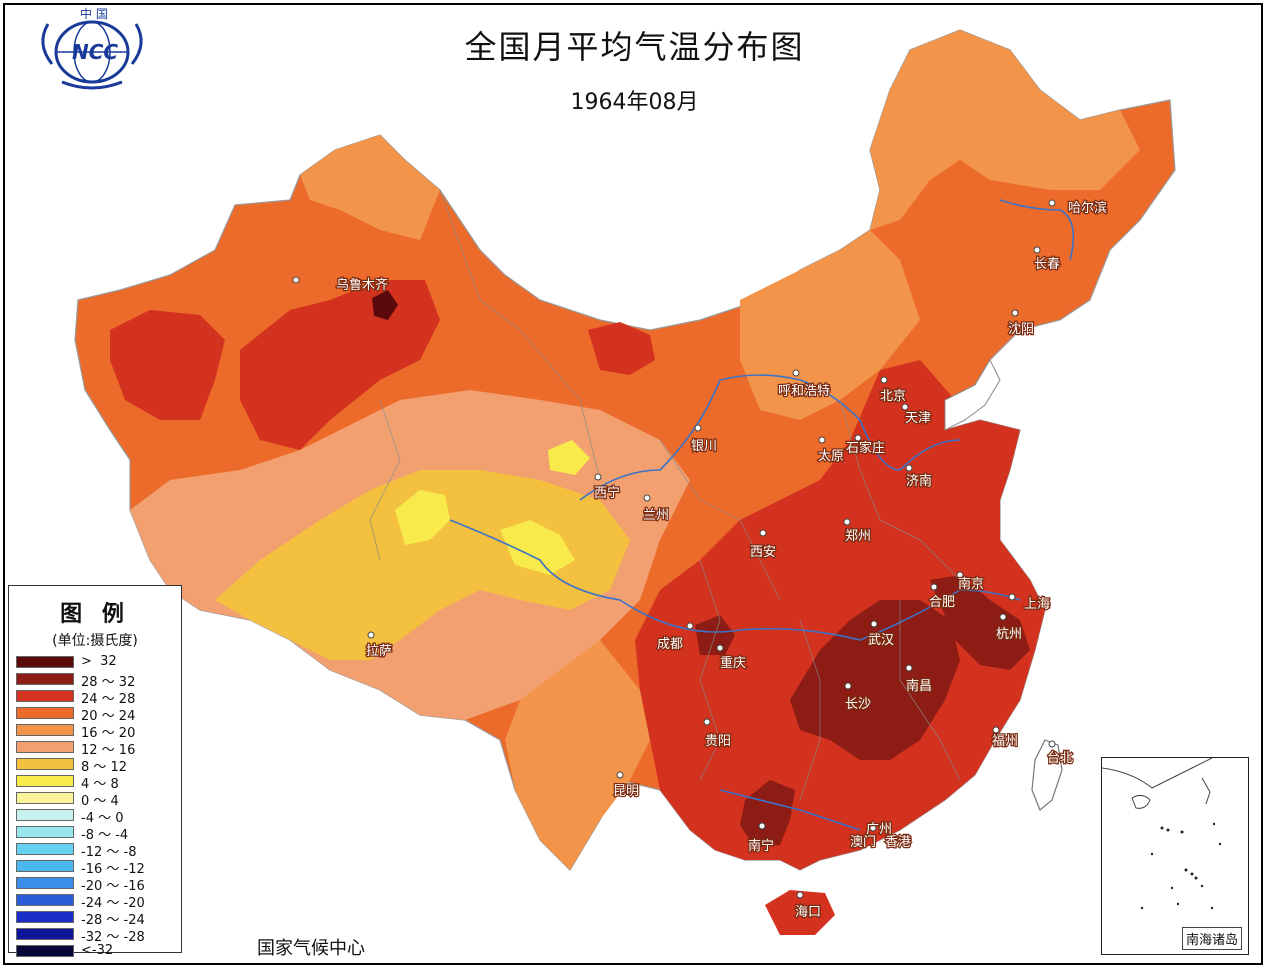  Describe the element at coordinates (1037, 604) in the screenshot. I see `city-label: 上海` at that location.